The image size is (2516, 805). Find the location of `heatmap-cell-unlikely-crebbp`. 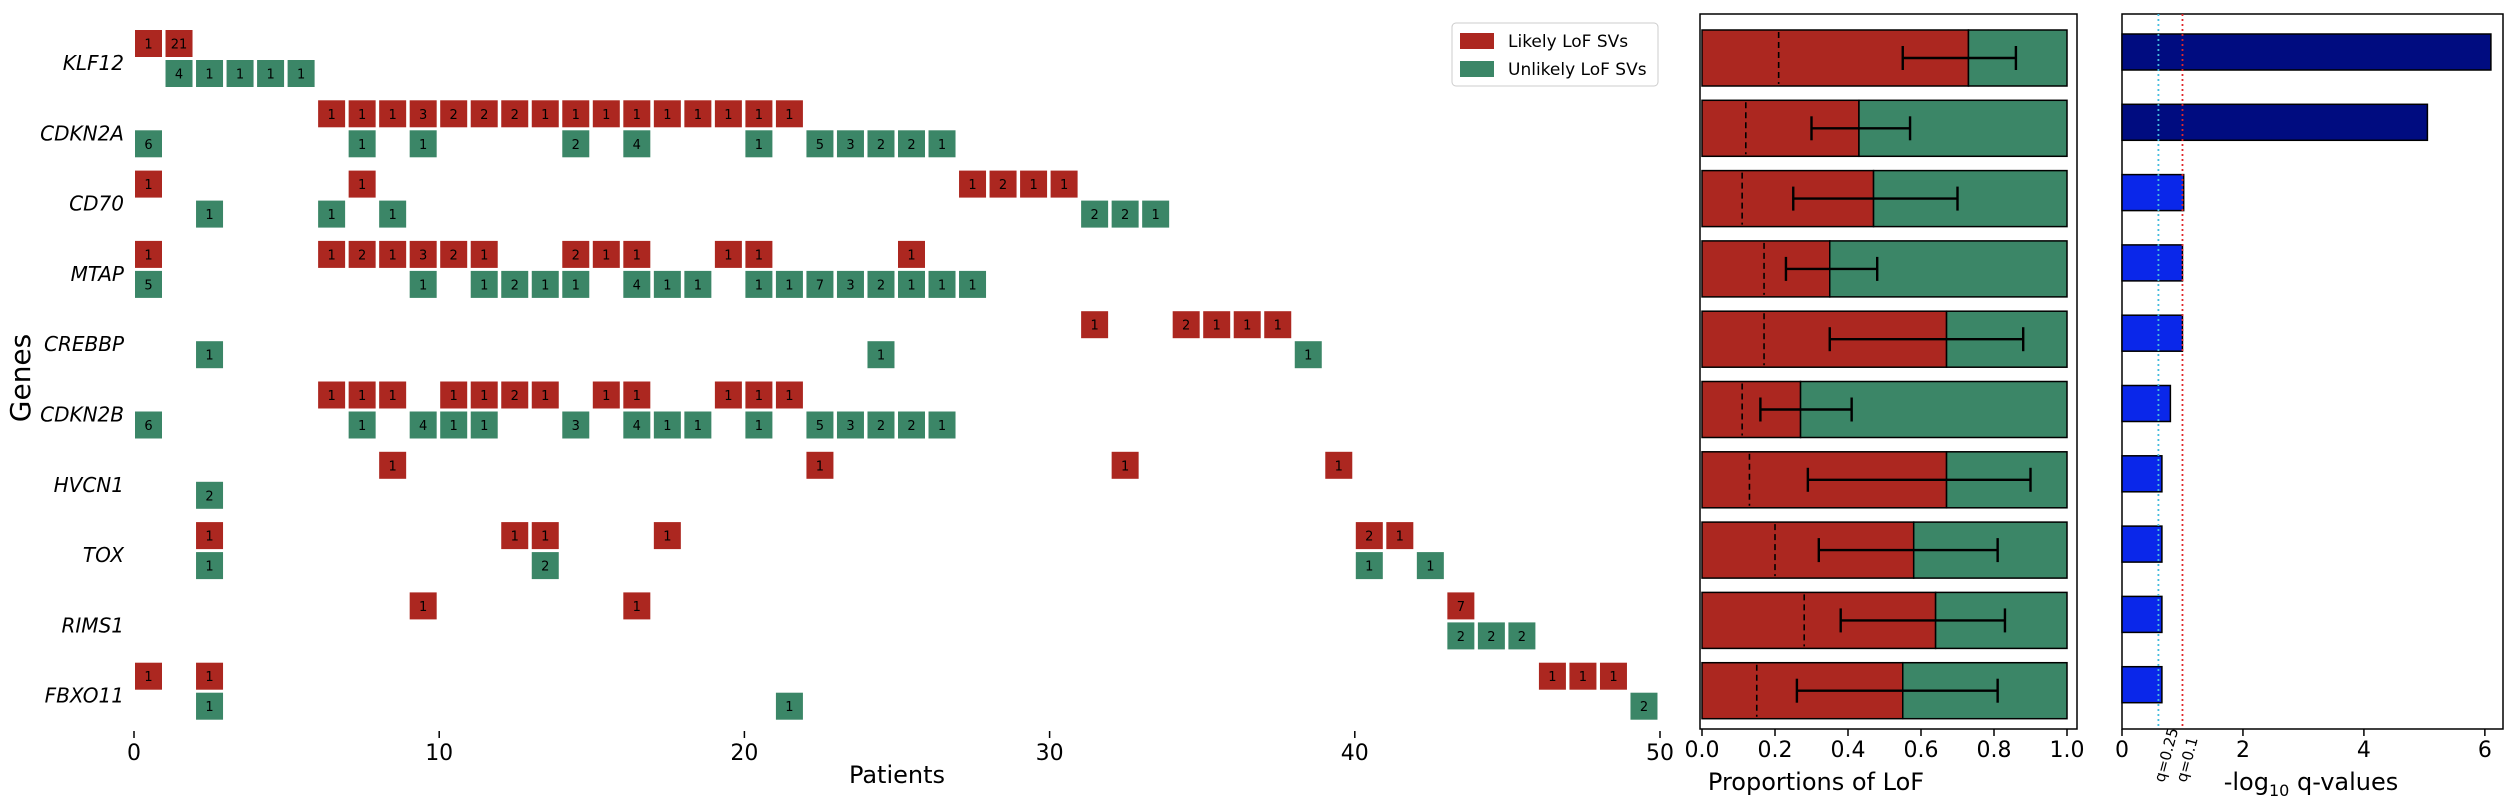

heatmap-cell-unlikely-crebbp is located at coordinates (881, 355).